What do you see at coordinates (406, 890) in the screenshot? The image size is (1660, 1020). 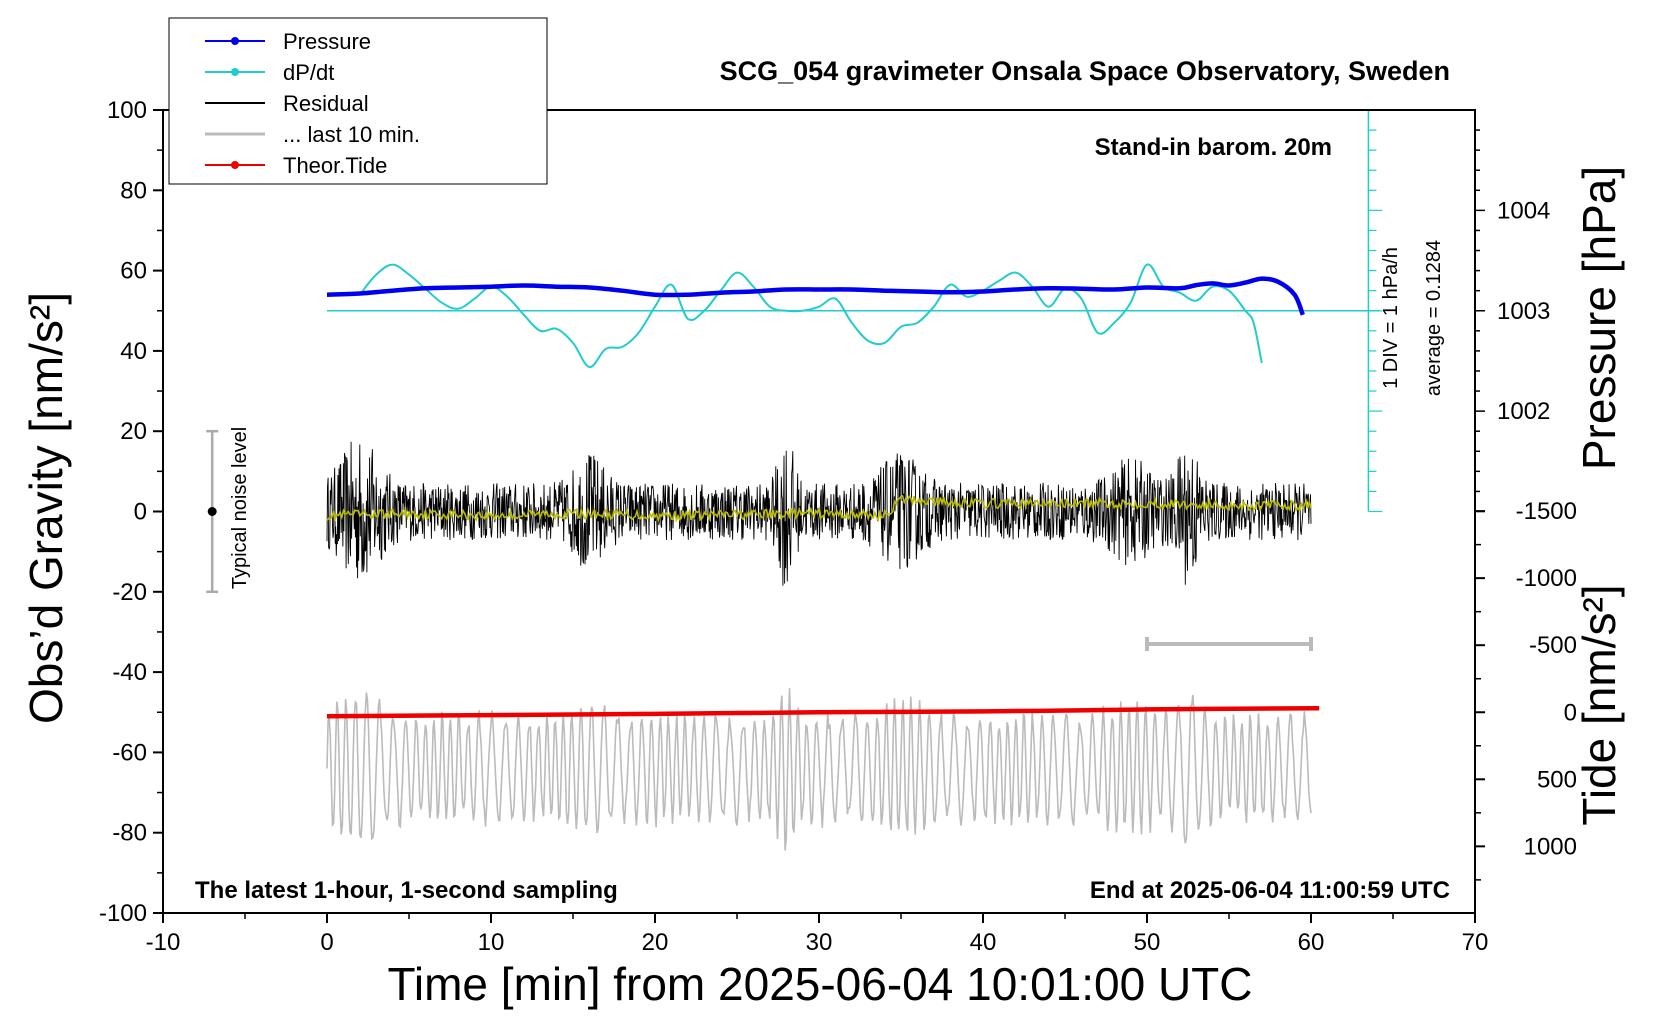 I see `sampling-note: The latest 1-hour, 1-second sampling` at bounding box center [406, 890].